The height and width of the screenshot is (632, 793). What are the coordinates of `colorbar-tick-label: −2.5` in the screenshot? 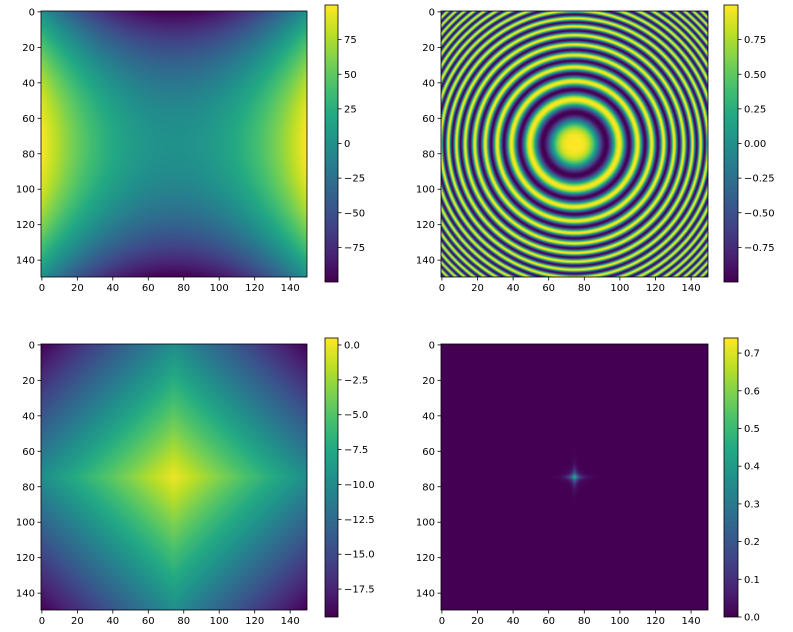 It's located at (356, 380).